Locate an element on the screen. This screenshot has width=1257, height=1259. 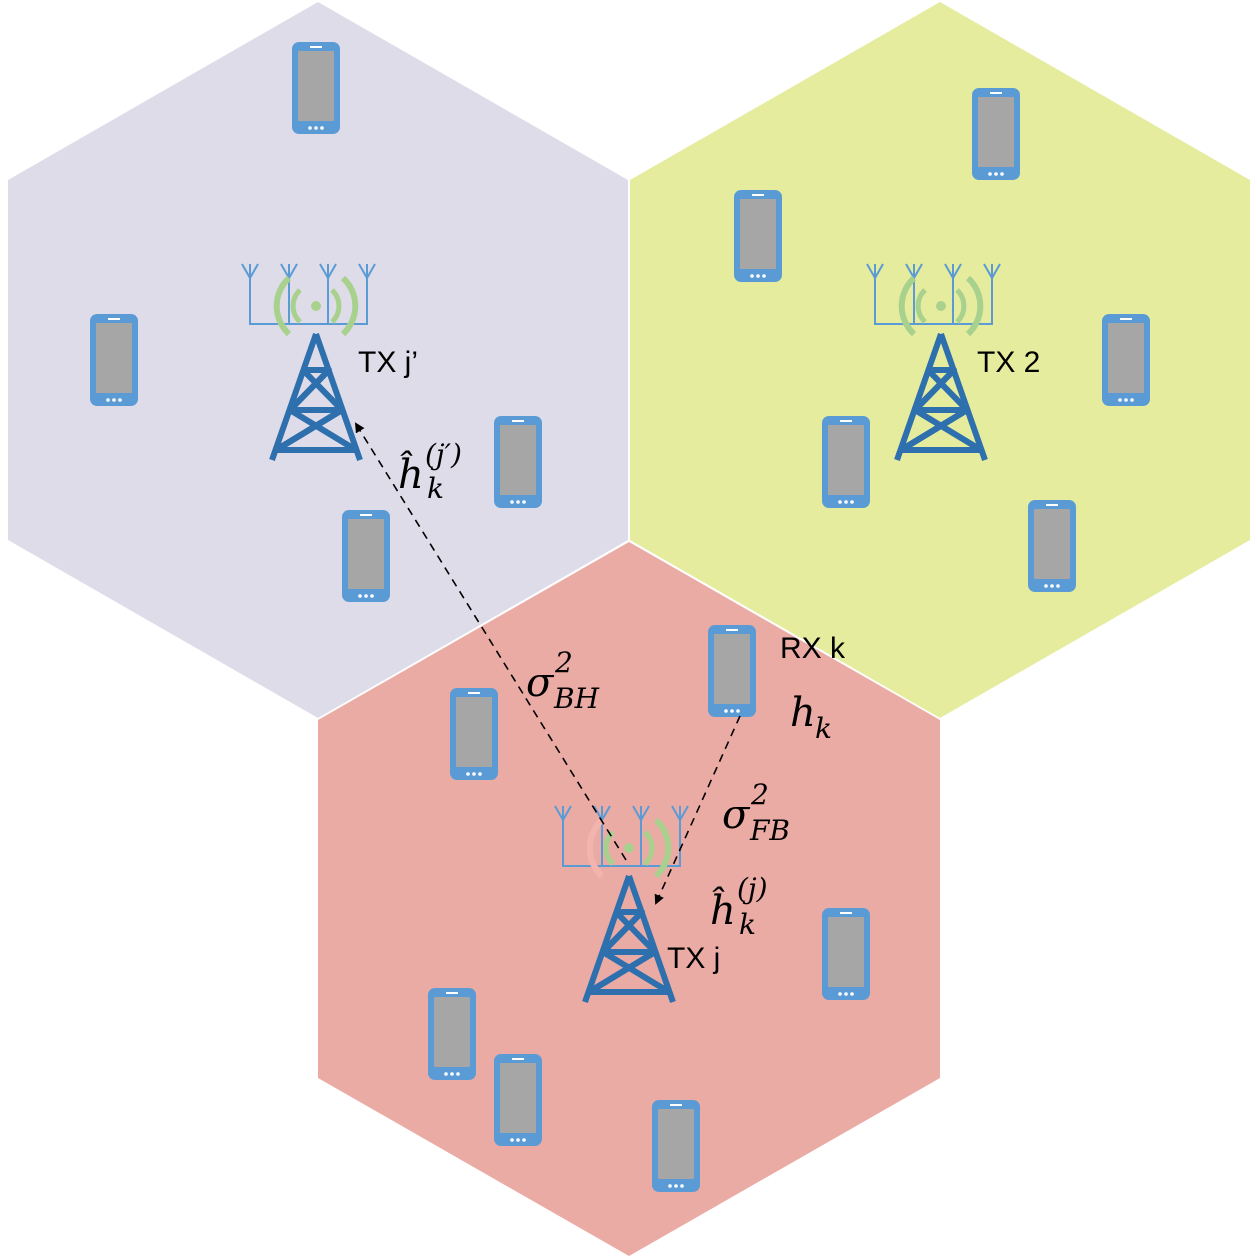
rx-label: RX k is located at coordinates (813, 648).